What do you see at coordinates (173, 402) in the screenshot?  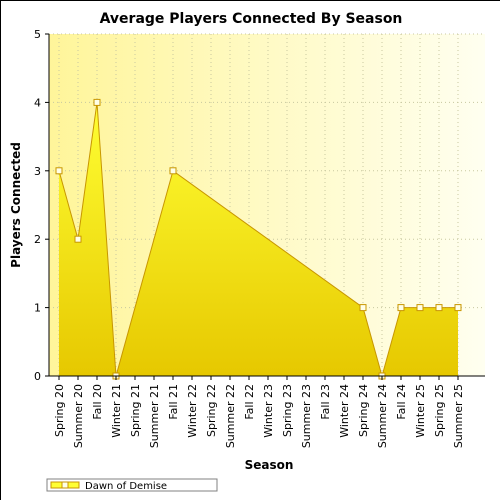 I see `x-tick-label: Fall 21` at bounding box center [173, 402].